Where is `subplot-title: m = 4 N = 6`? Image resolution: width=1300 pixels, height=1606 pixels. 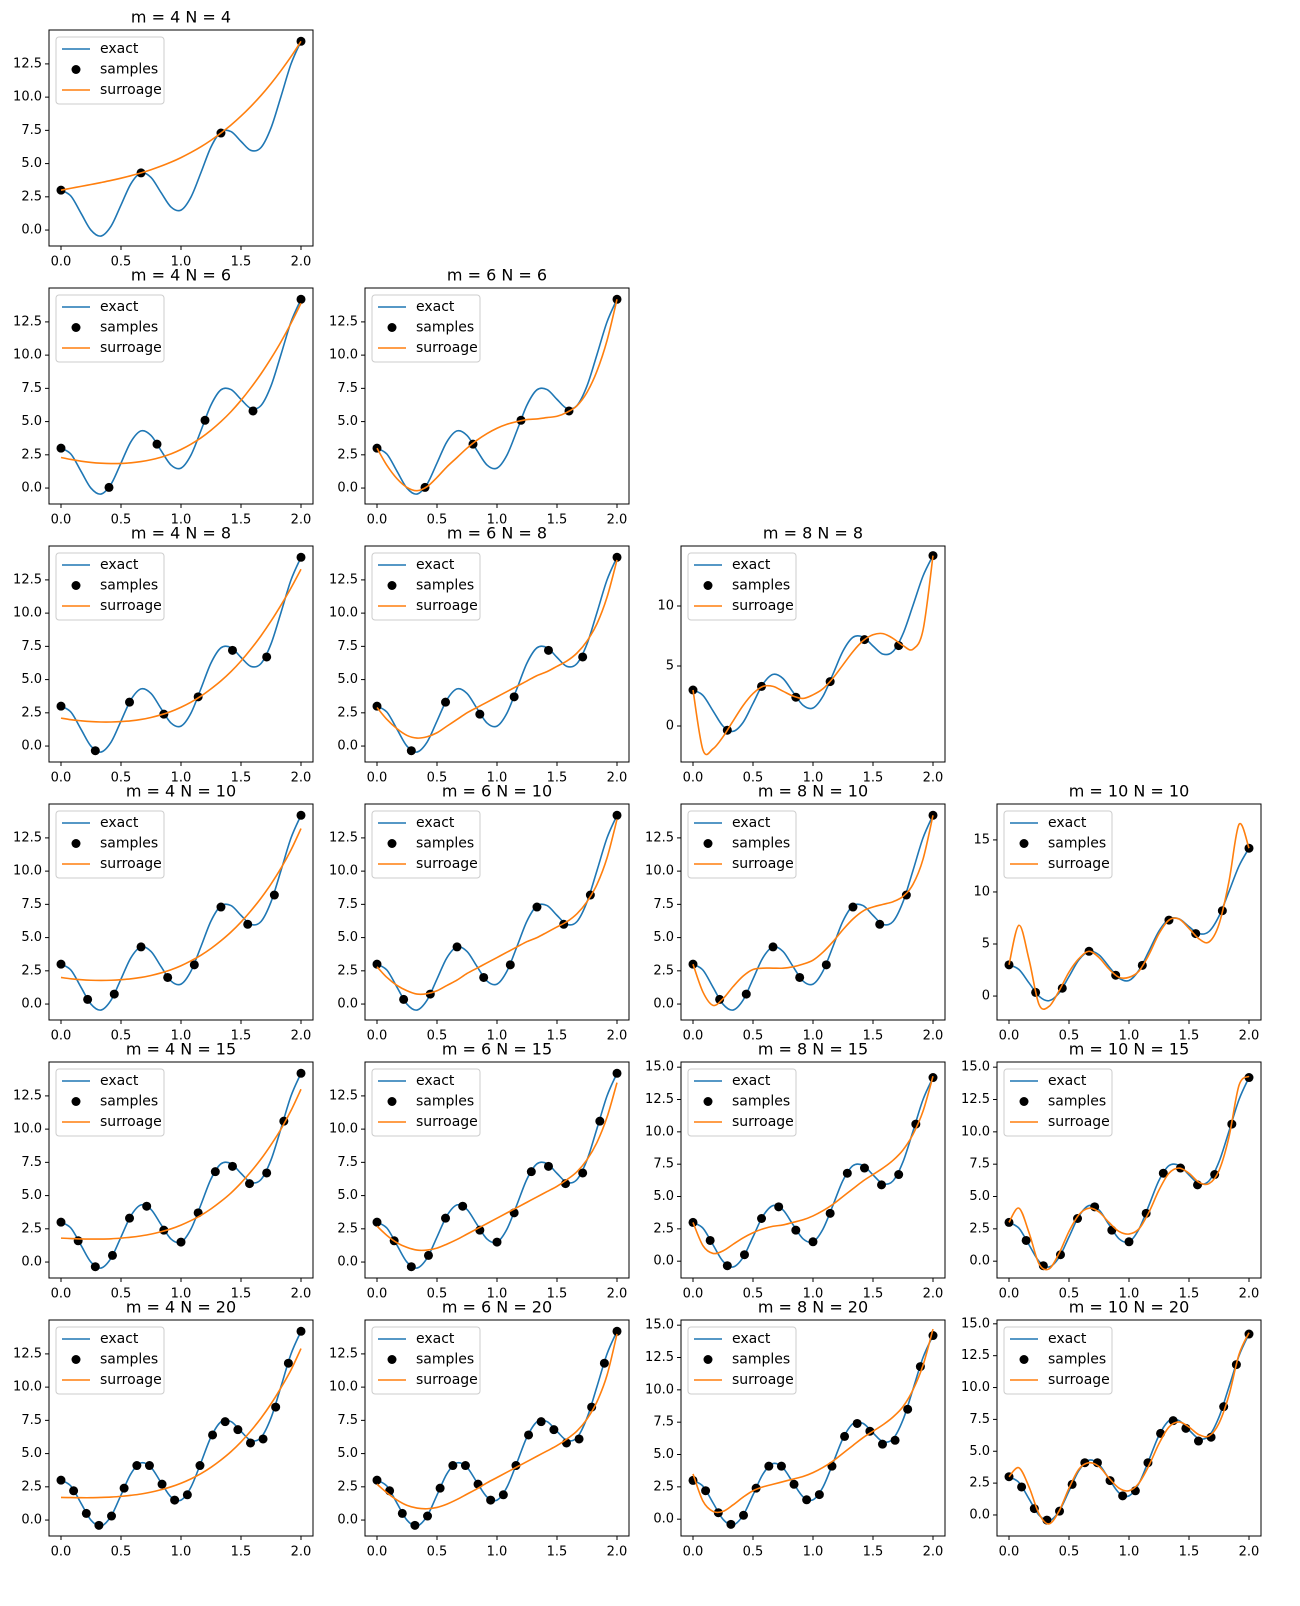
subplot-title: m = 4 N = 6 is located at coordinates (181, 275).